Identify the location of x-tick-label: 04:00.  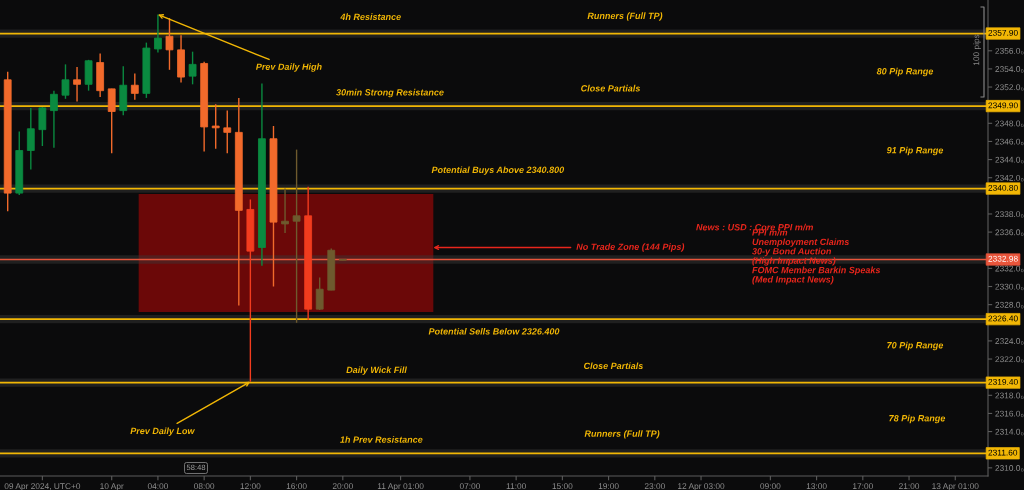
(158, 486).